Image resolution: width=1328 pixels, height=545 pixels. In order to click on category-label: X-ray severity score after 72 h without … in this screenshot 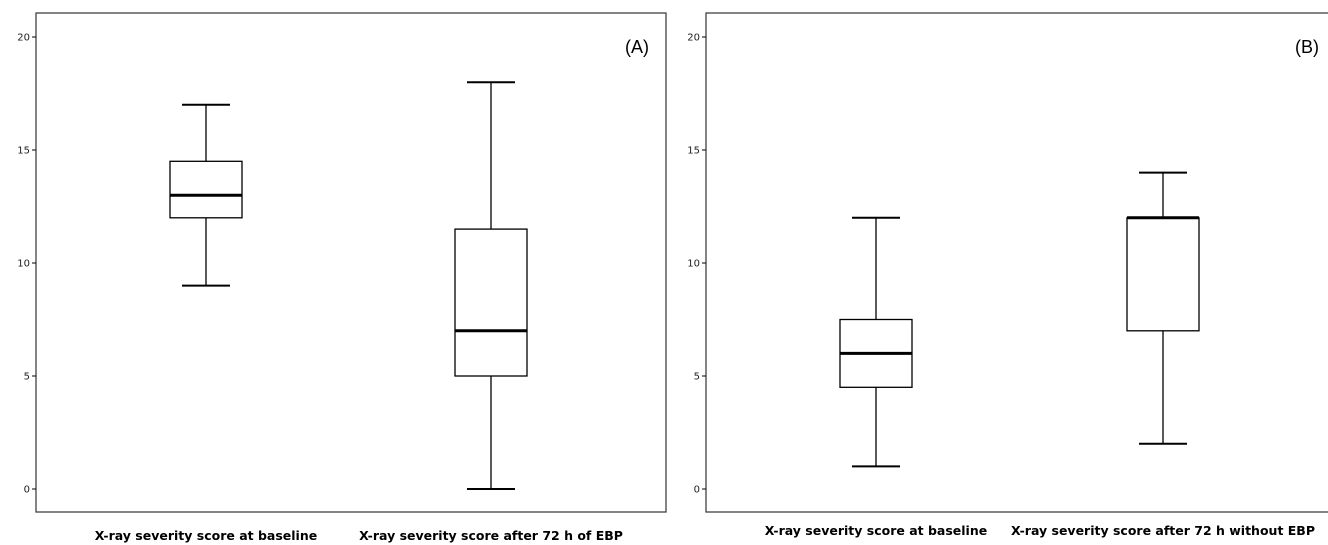, I will do `click(1163, 530)`.